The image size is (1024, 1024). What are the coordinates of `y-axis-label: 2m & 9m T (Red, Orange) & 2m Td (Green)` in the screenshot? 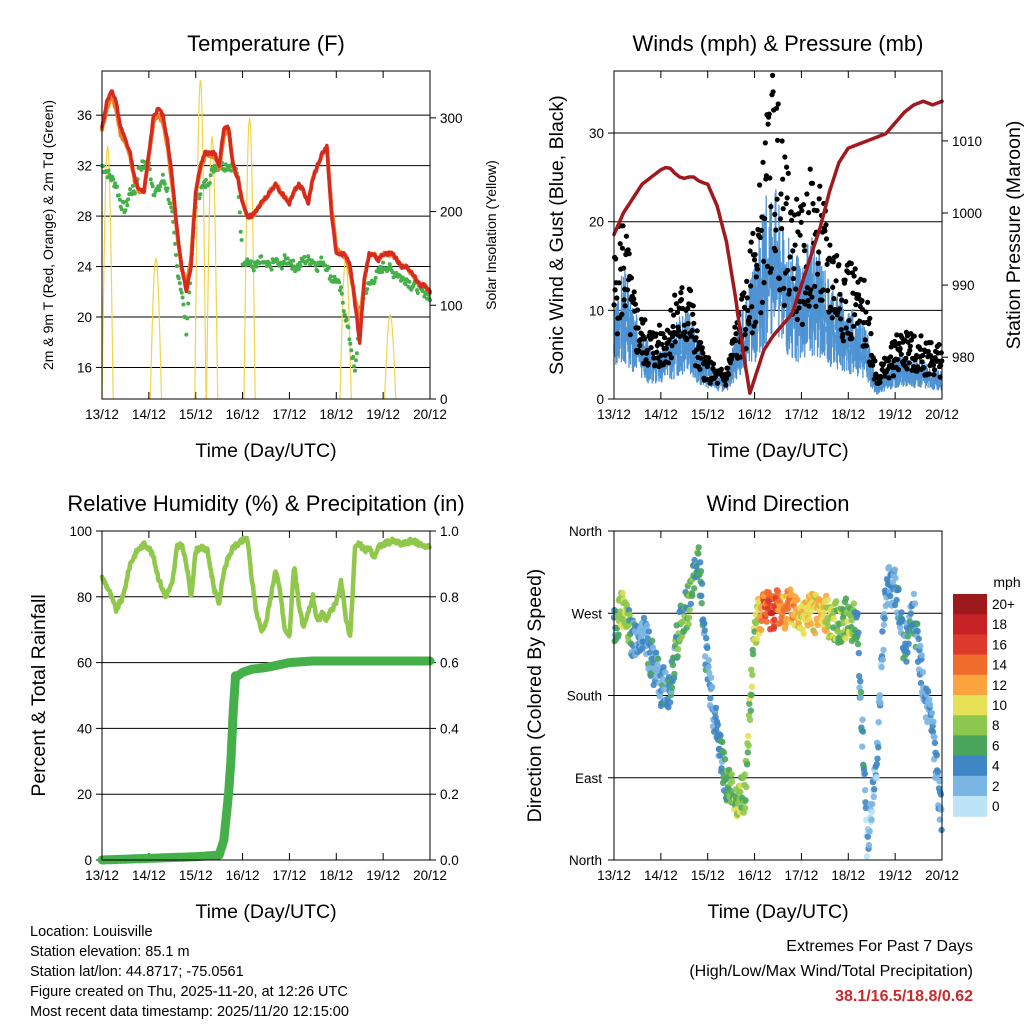 It's located at (48, 235).